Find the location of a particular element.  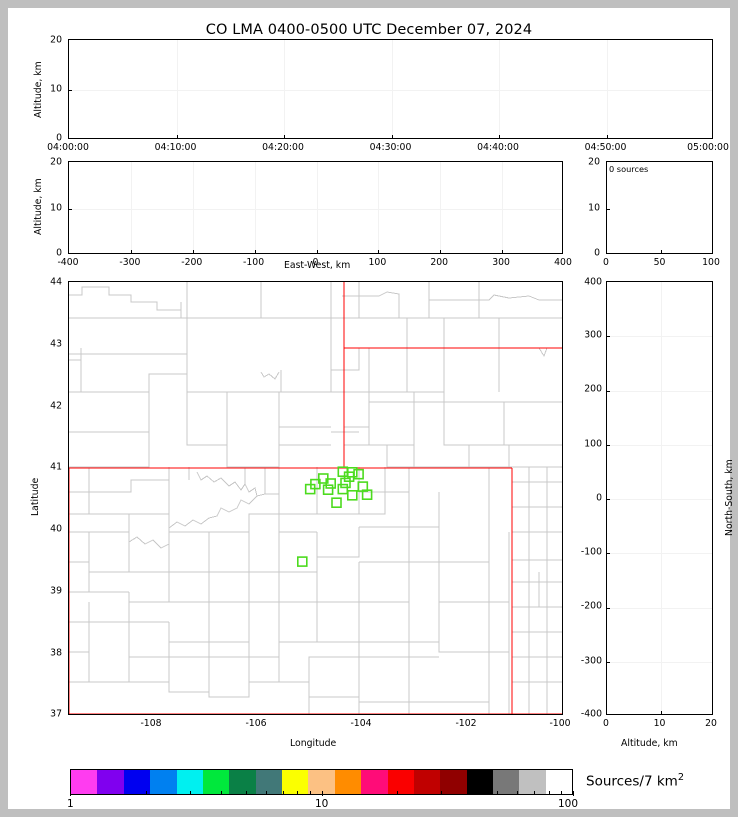

ax2-xtick--400: -400 is located at coordinates (68, 262).